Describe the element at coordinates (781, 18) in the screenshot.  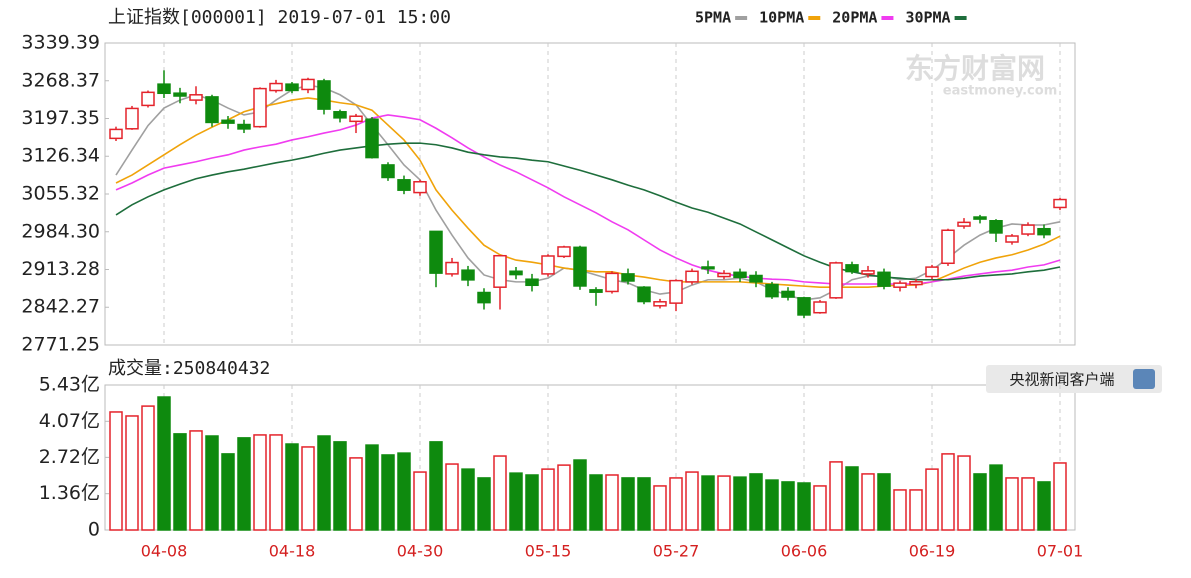
I see `legend-label: 10PMA` at that location.